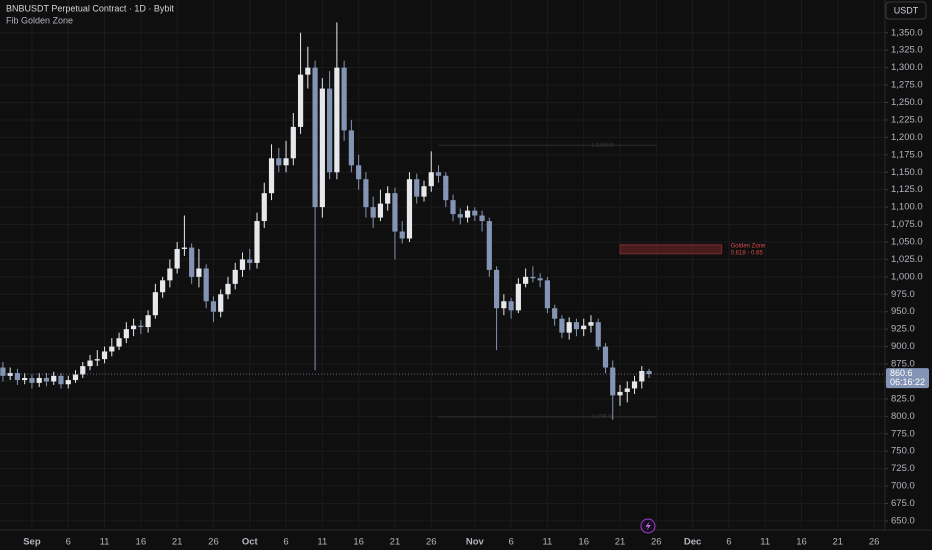 This screenshot has height=550, width=932. What do you see at coordinates (903, 329) in the screenshot?
I see `y-tick-label: 925.0` at bounding box center [903, 329].